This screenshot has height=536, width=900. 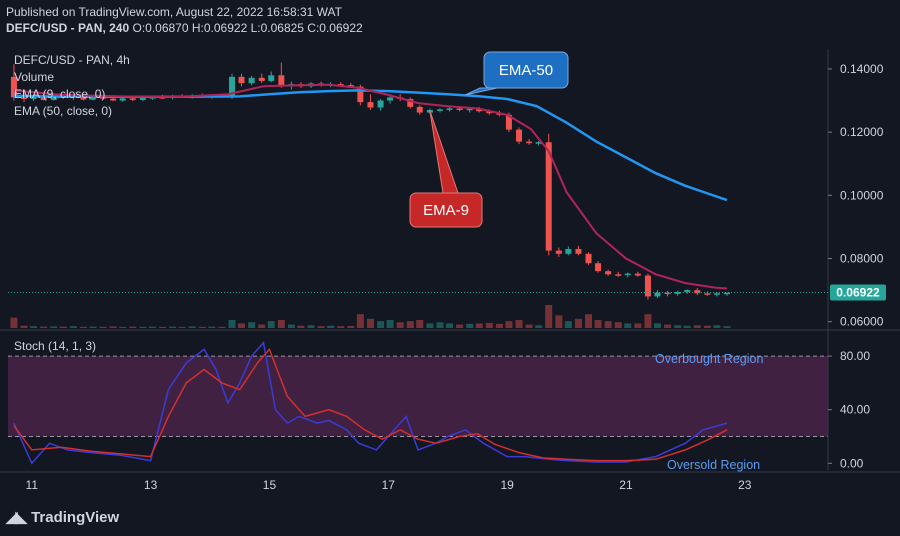 What do you see at coordinates (32, 485) in the screenshot?
I see `time-tick-label: 11` at bounding box center [32, 485].